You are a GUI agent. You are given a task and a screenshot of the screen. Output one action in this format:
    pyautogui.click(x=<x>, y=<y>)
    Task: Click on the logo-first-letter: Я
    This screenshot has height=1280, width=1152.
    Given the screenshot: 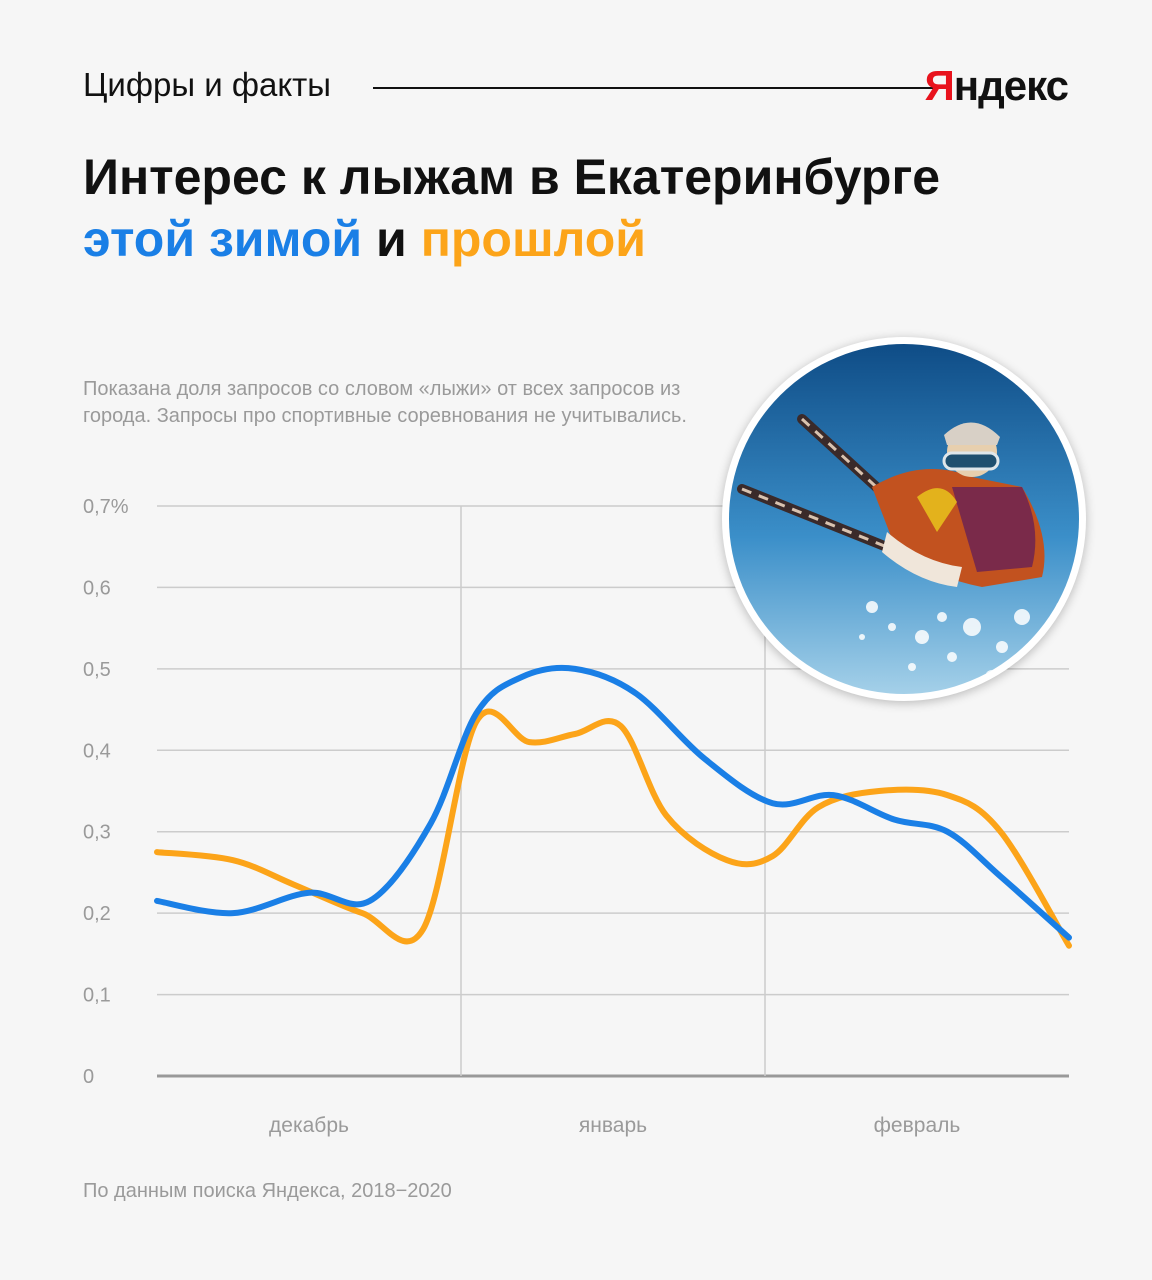 What is the action you would take?
    pyautogui.click(x=939, y=85)
    